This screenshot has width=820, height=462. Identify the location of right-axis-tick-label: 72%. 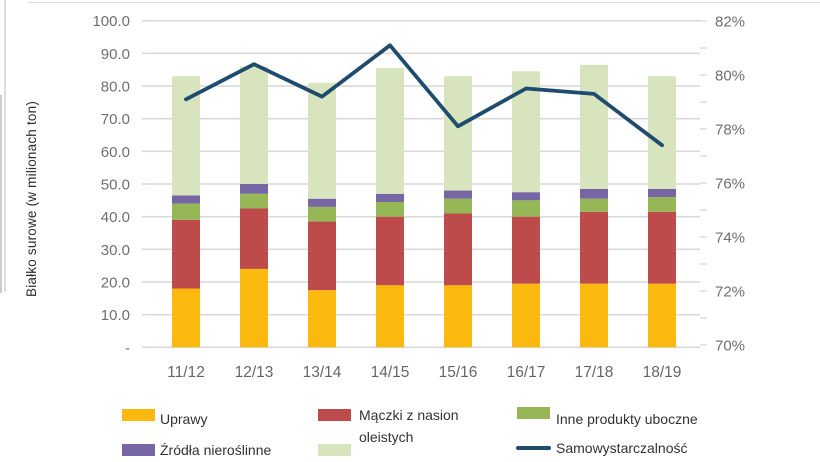
(730, 292).